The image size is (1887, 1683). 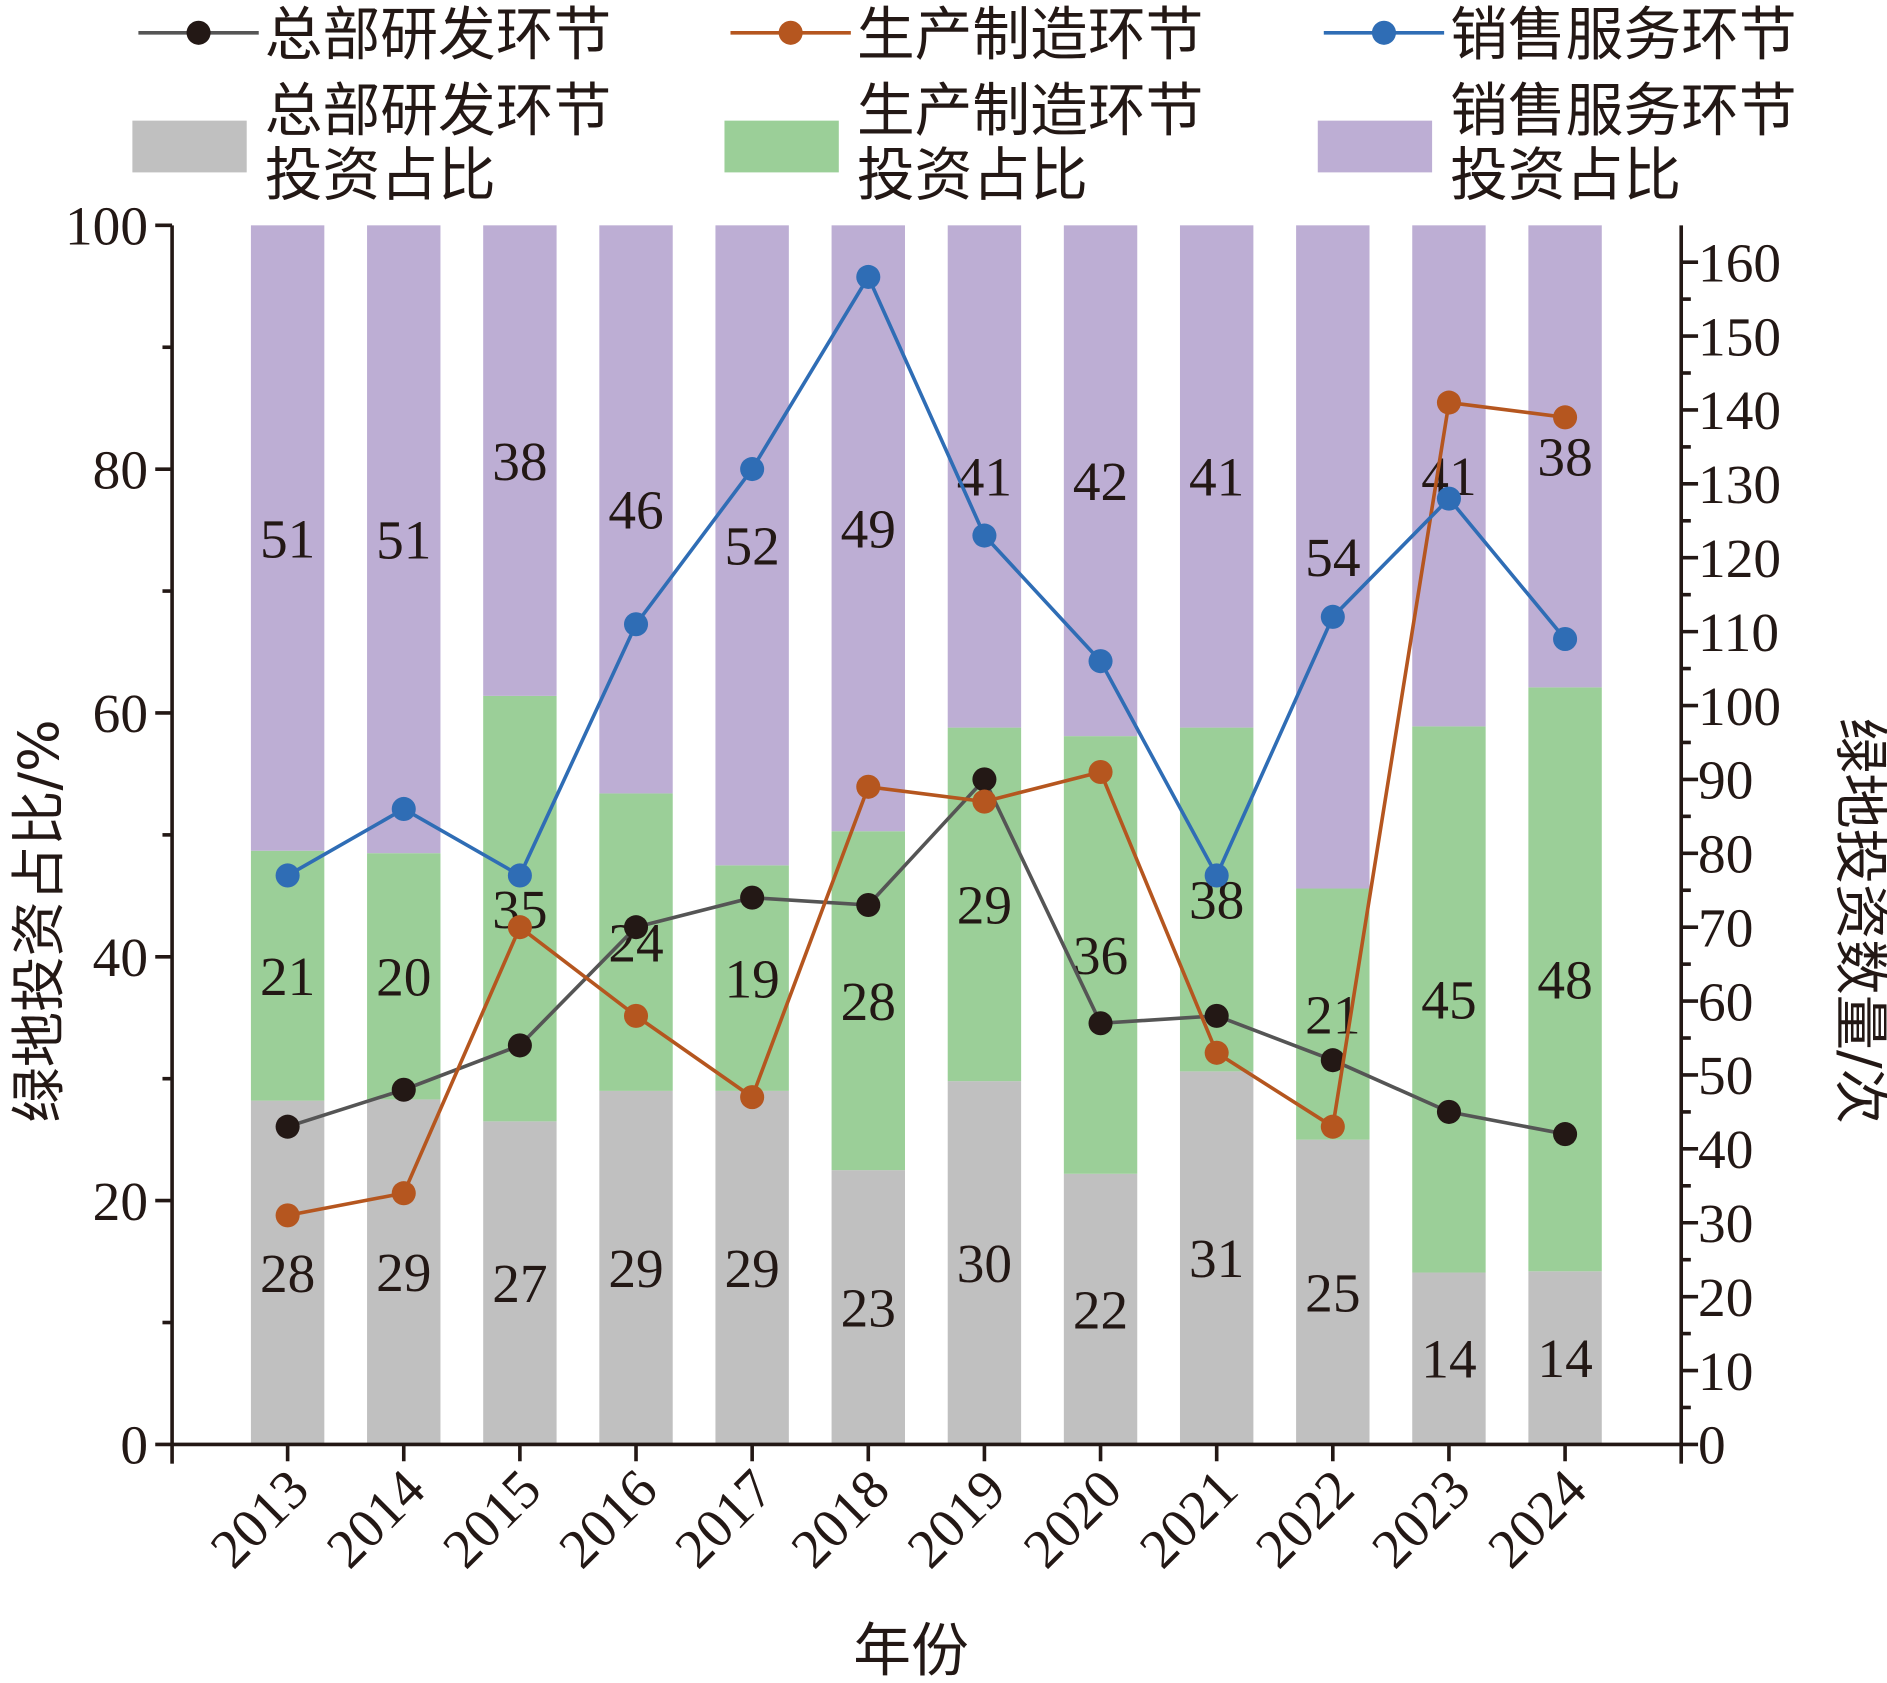 I want to click on y-tick-label-right: 80, so click(x=1725, y=854).